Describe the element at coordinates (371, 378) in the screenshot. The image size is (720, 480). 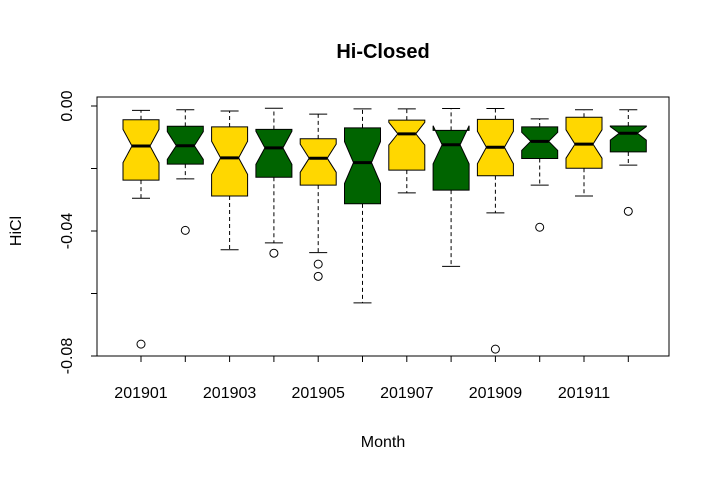
I see `x-axis: 201901 201903 201905 201907 201909 201911` at that location.